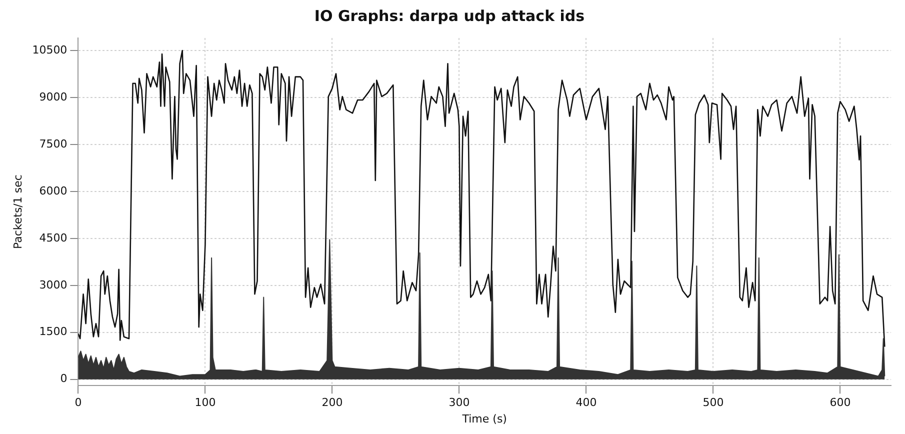 The width and height of the screenshot is (905, 434). Describe the element at coordinates (449, 15) in the screenshot. I see `chart-title: IO Graphs: darpa udp attack ids` at that location.